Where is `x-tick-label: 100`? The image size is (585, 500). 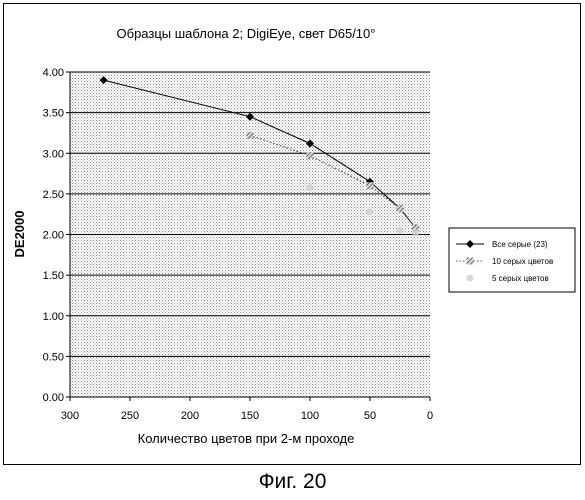
x-tick-label: 100 is located at coordinates (310, 416).